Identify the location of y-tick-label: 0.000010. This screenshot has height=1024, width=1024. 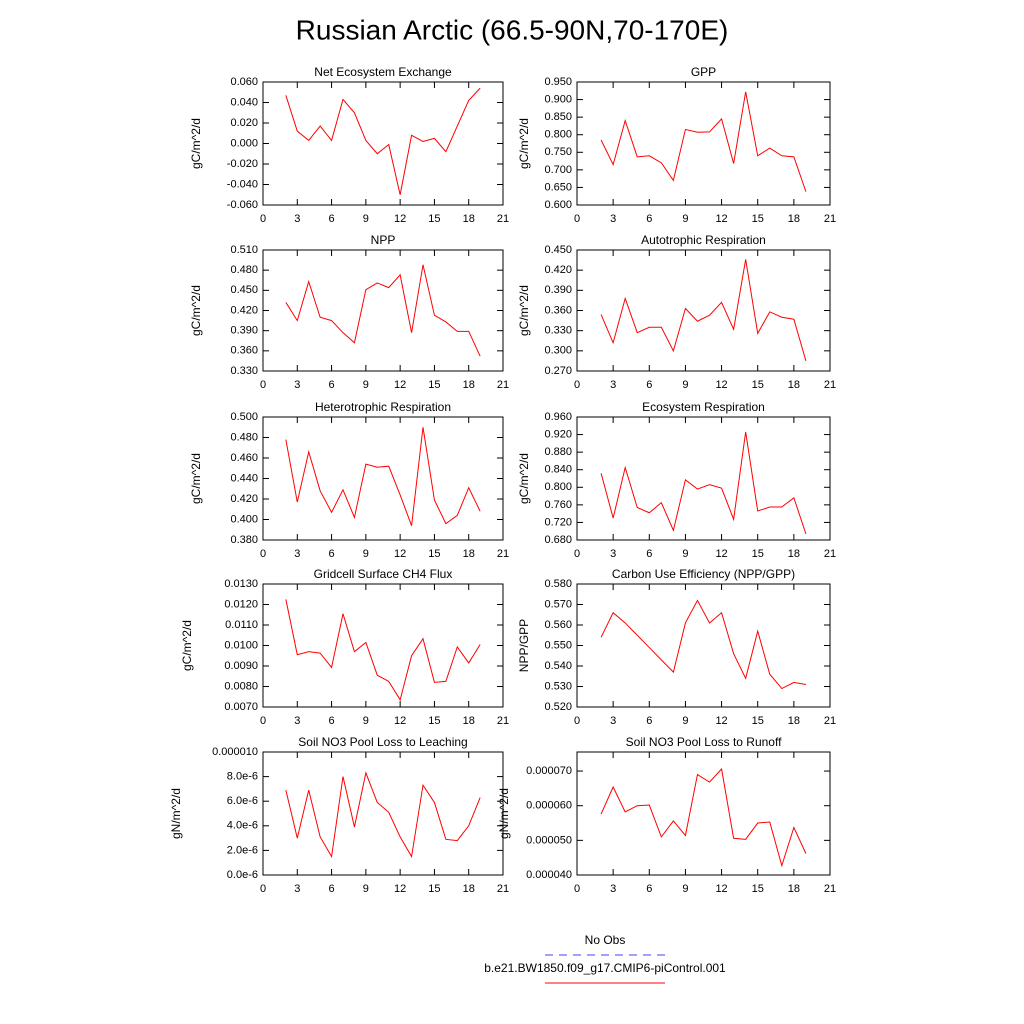
(235, 752).